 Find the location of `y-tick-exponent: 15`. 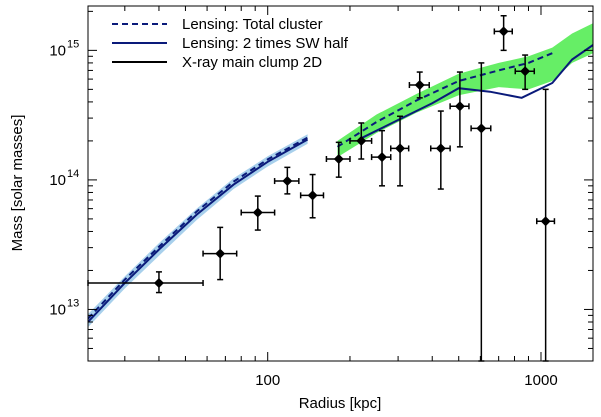

y-tick-exponent: 15 is located at coordinates (73, 44).